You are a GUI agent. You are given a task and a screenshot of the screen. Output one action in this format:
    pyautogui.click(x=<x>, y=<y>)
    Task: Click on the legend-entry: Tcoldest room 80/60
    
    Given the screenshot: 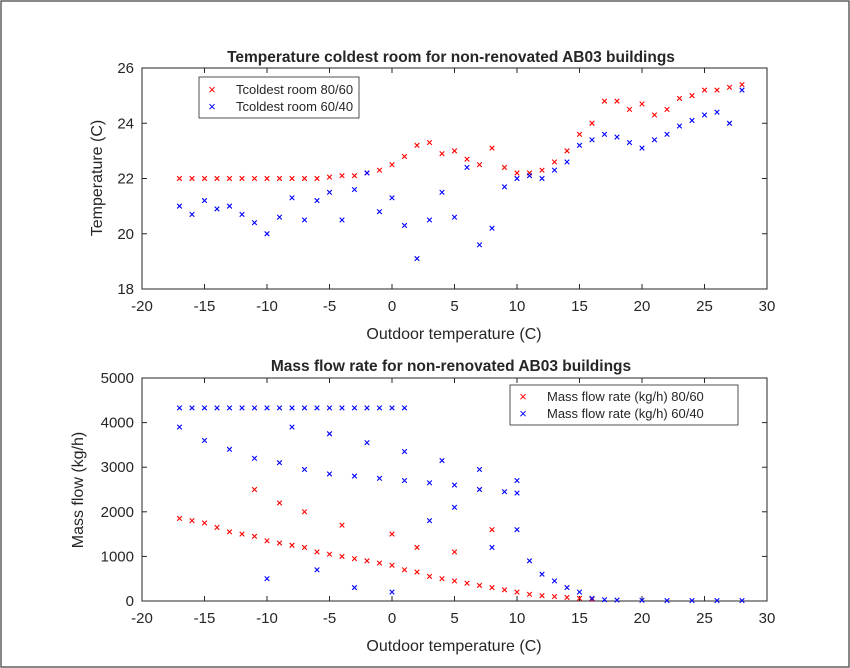 What is the action you would take?
    pyautogui.click(x=294, y=89)
    